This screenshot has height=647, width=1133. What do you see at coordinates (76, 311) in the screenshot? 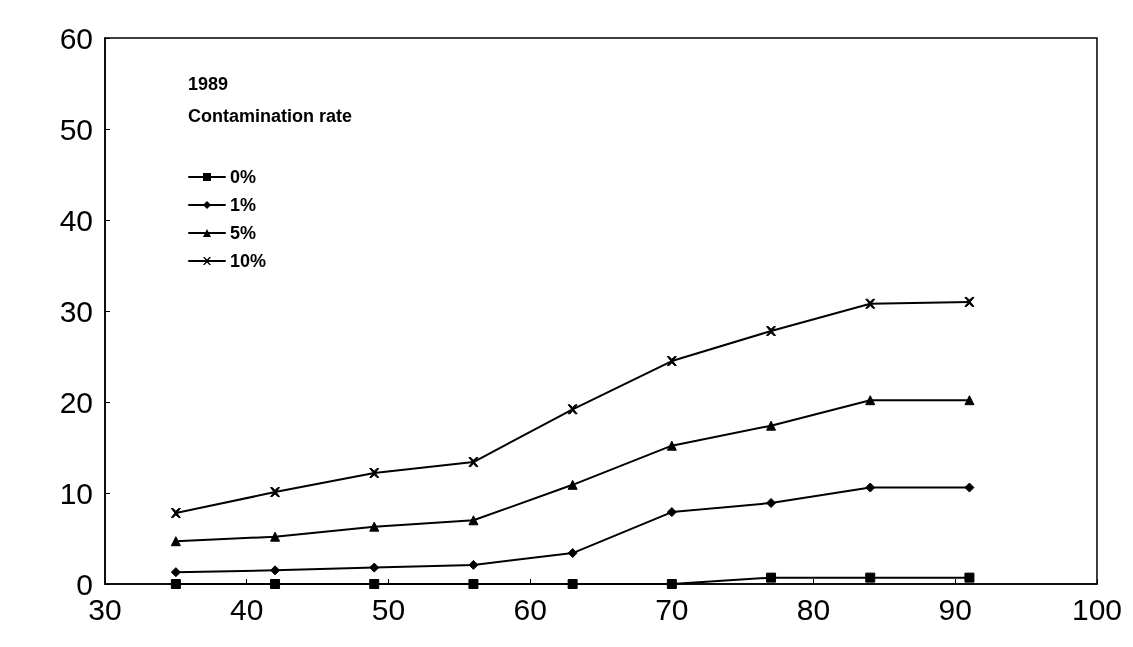
I see `y-tick-label: 30` at bounding box center [76, 311].